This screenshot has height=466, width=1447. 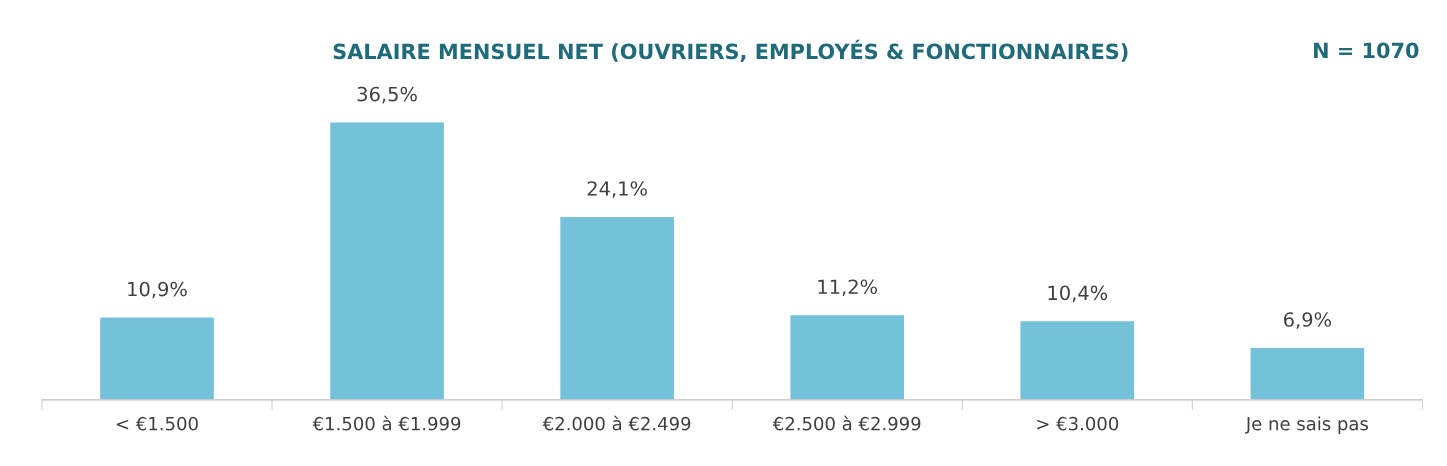 I want to click on data-label: 36,5%, so click(x=387, y=95).